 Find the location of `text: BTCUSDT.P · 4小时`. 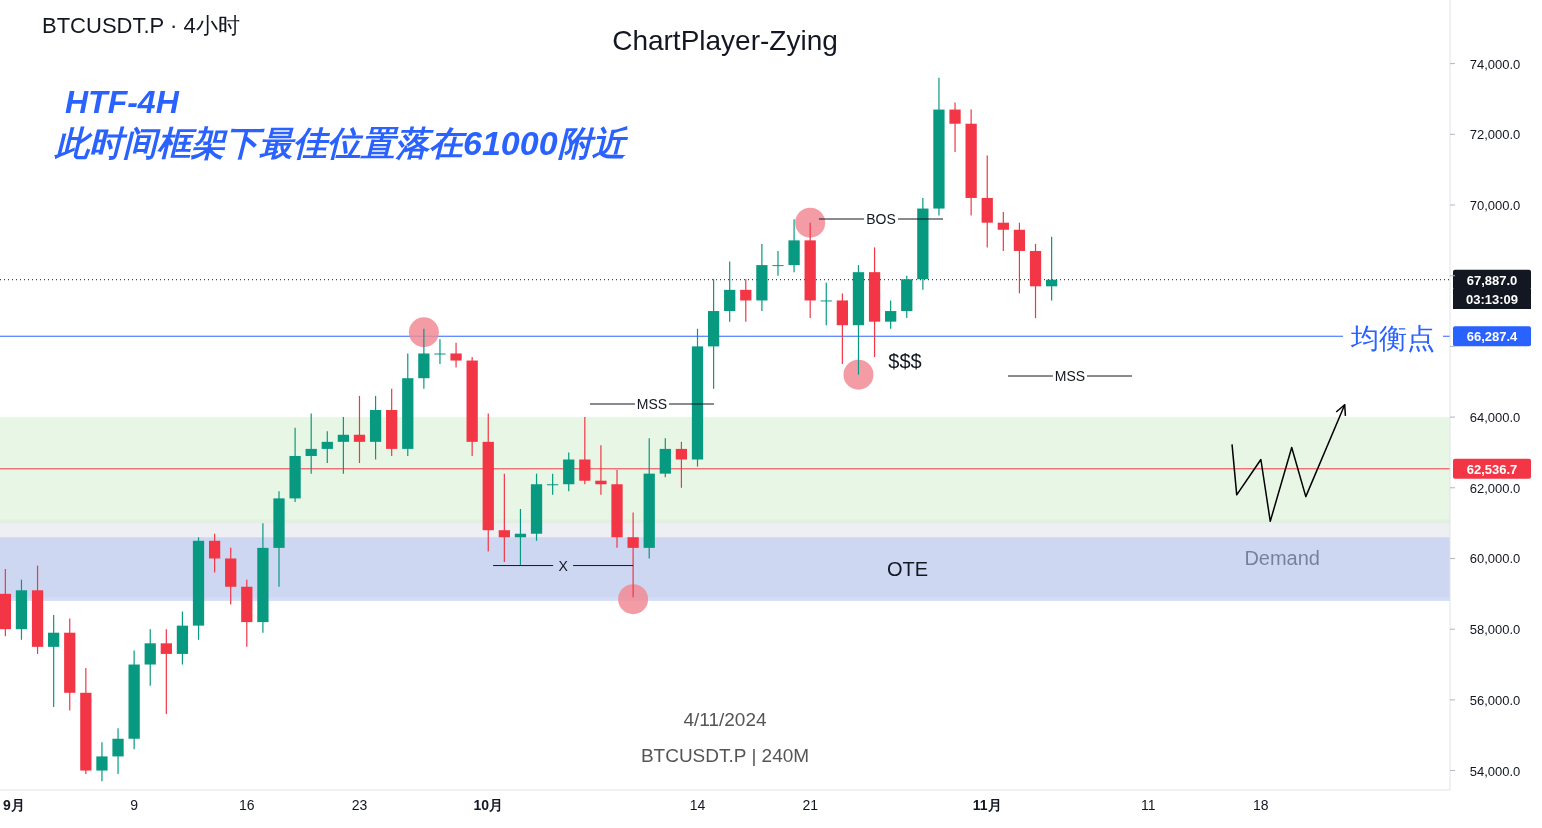

text: BTCUSDT.P · 4小时 is located at coordinates (141, 25).